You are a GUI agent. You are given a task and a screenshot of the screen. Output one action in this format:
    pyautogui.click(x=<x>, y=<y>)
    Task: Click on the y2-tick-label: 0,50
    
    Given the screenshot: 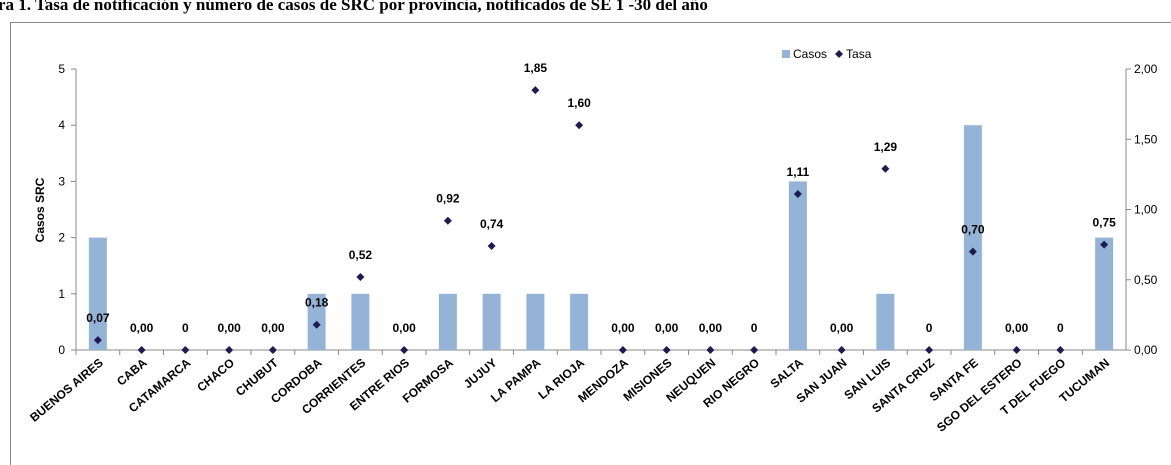 What is the action you would take?
    pyautogui.click(x=1146, y=280)
    